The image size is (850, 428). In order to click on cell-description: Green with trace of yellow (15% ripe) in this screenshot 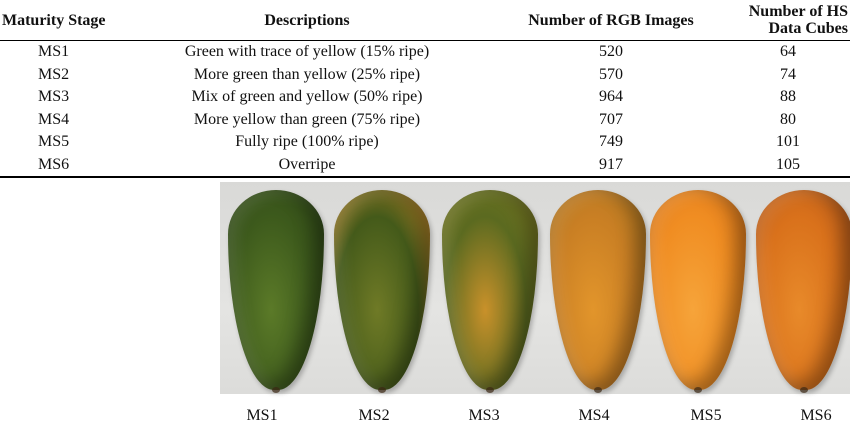, I will do `click(307, 51)`.